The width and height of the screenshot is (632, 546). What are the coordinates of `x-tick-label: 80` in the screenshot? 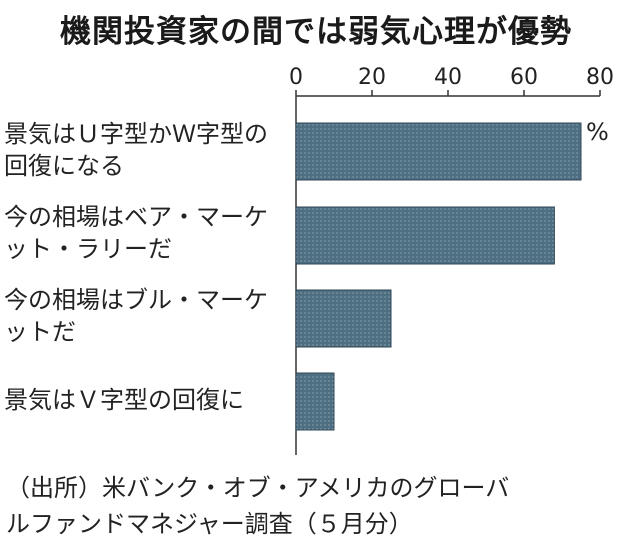 It's located at (600, 77).